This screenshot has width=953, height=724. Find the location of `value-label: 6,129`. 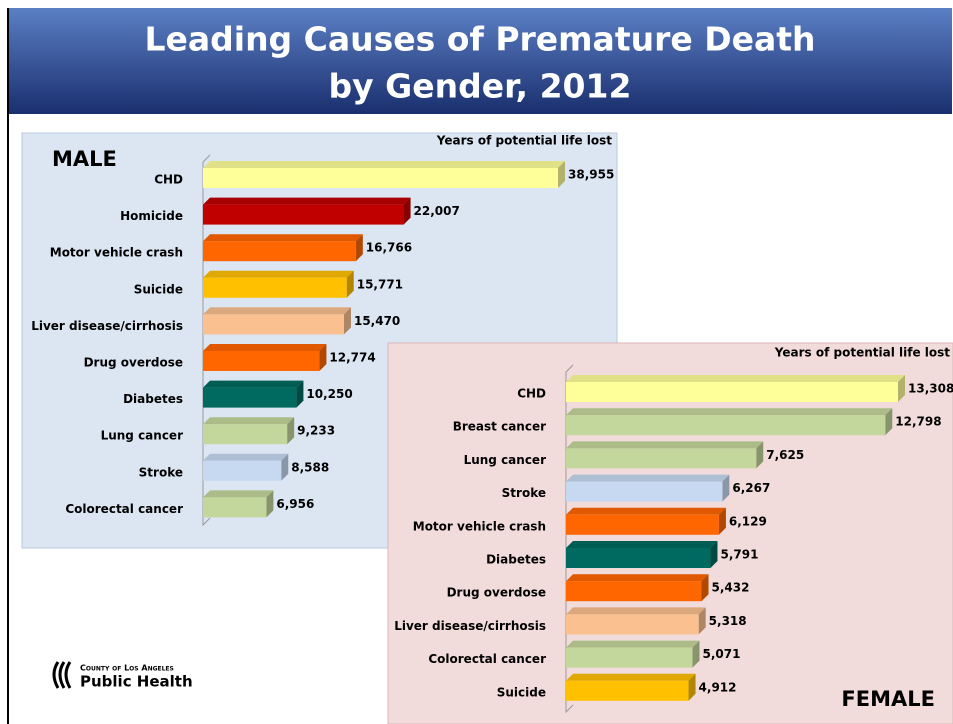

value-label: 6,129 is located at coordinates (748, 521).